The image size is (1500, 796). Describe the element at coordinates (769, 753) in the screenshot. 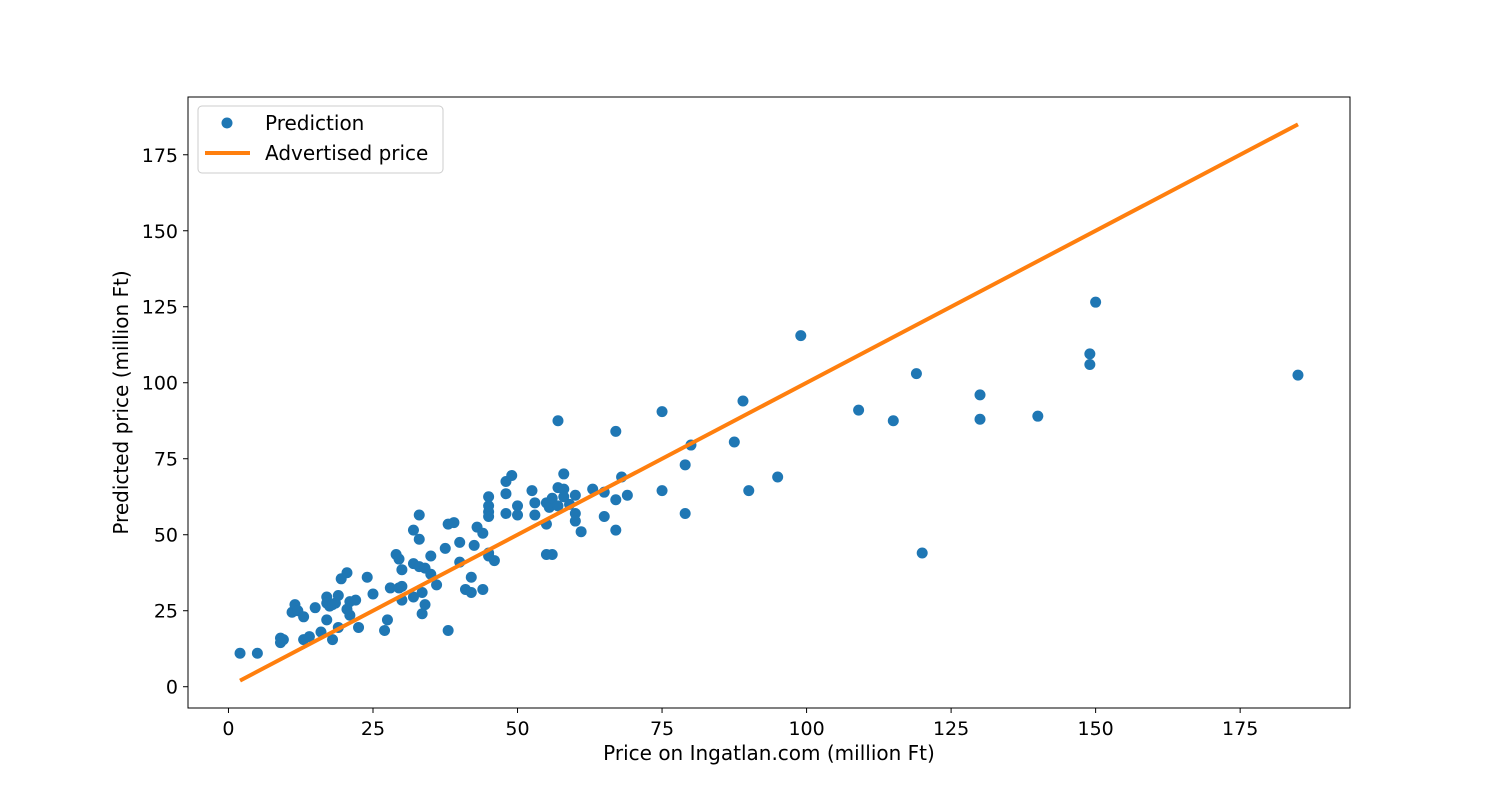

I see `x-axis-label: Price on Ingatlan.com (million Ft)` at that location.